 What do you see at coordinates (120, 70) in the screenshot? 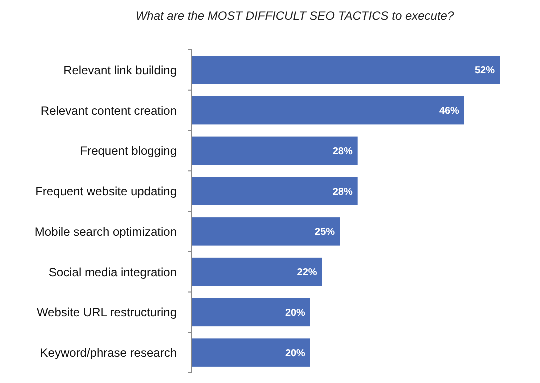
I see `y-tick-label: Relevant link building` at bounding box center [120, 70].